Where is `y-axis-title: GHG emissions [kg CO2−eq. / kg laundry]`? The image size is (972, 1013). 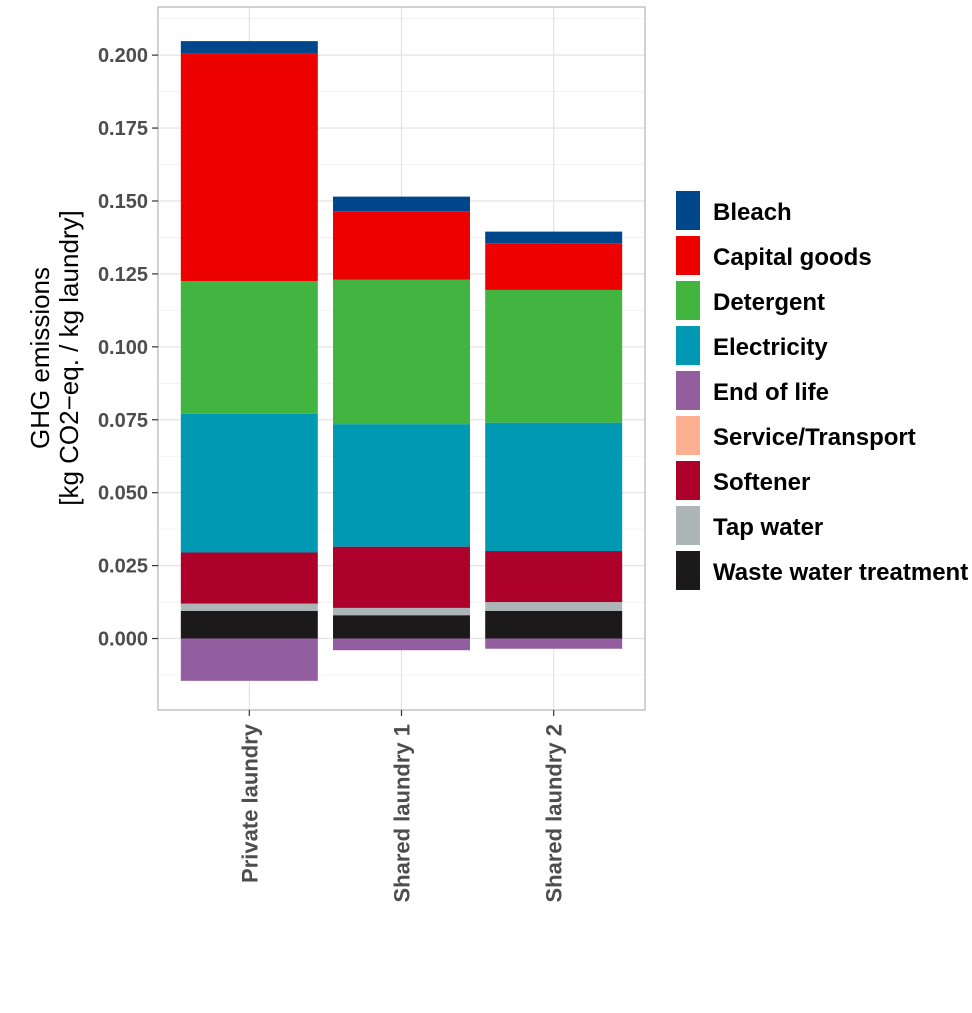 y-axis-title: GHG emissions [kg CO2−eq. / kg laundry] is located at coordinates (54, 358).